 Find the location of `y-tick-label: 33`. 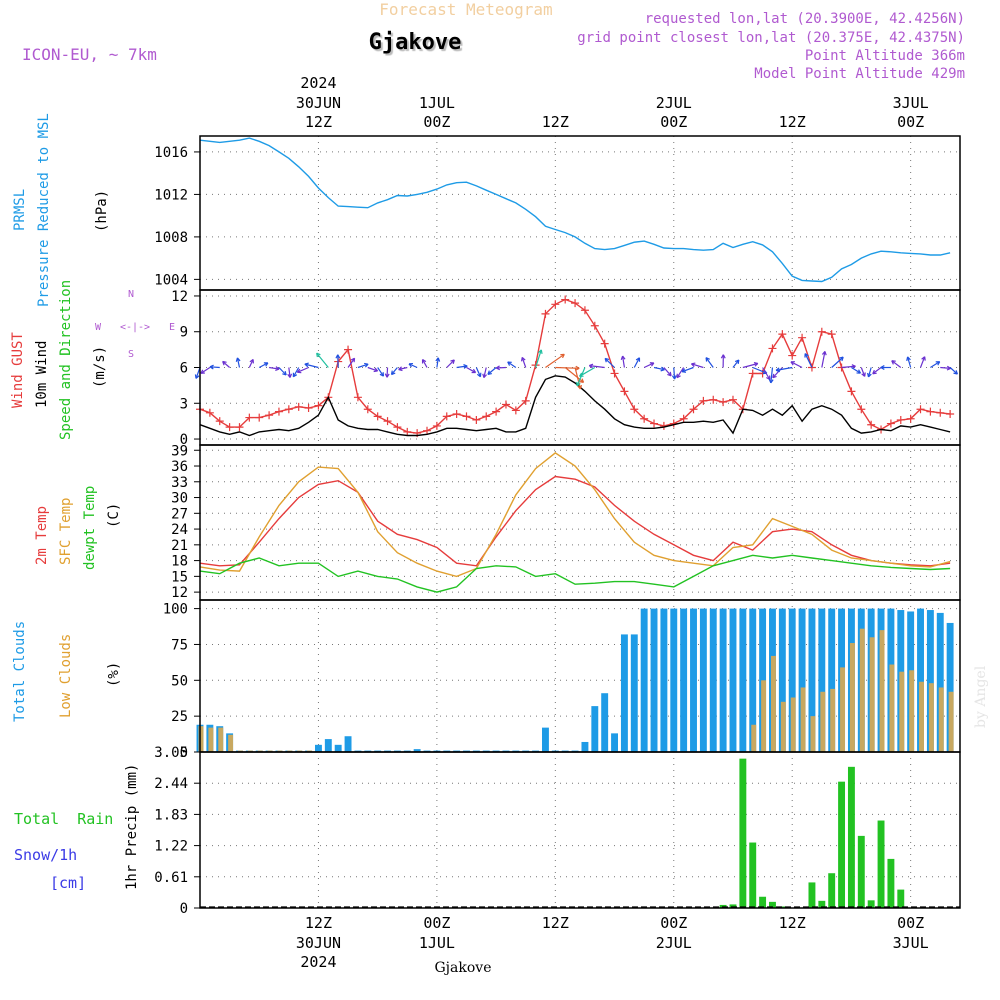

y-tick-label: 33 is located at coordinates (179, 483).